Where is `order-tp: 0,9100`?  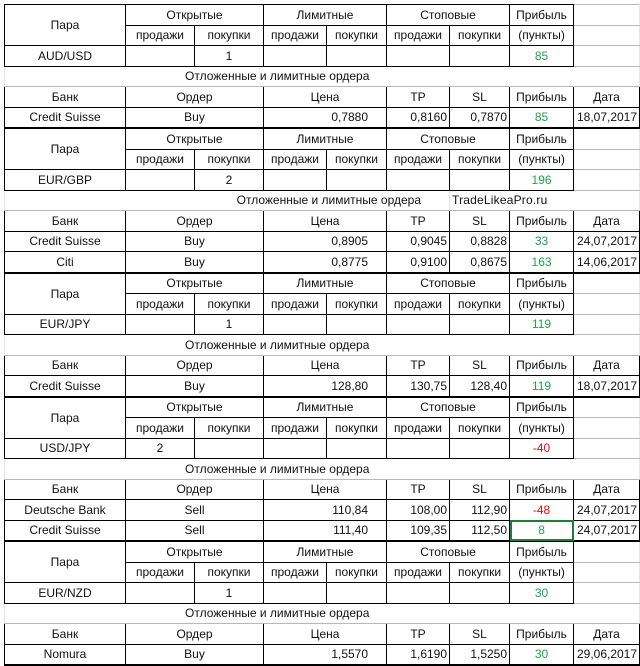 order-tp: 0,9100 is located at coordinates (418, 262).